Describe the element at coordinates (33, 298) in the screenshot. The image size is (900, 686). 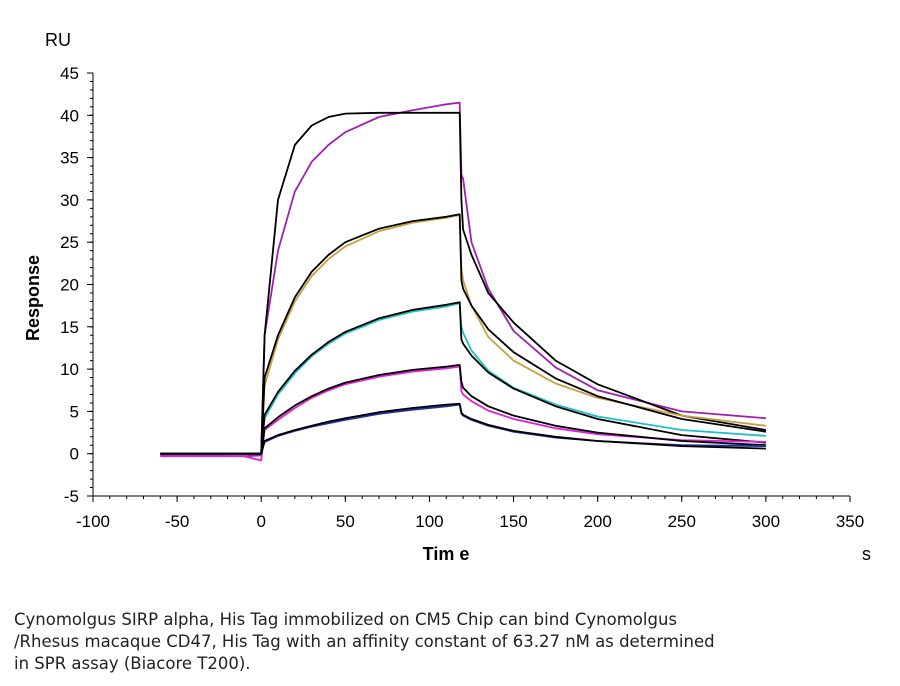
I see `y-axis-title: Response` at that location.